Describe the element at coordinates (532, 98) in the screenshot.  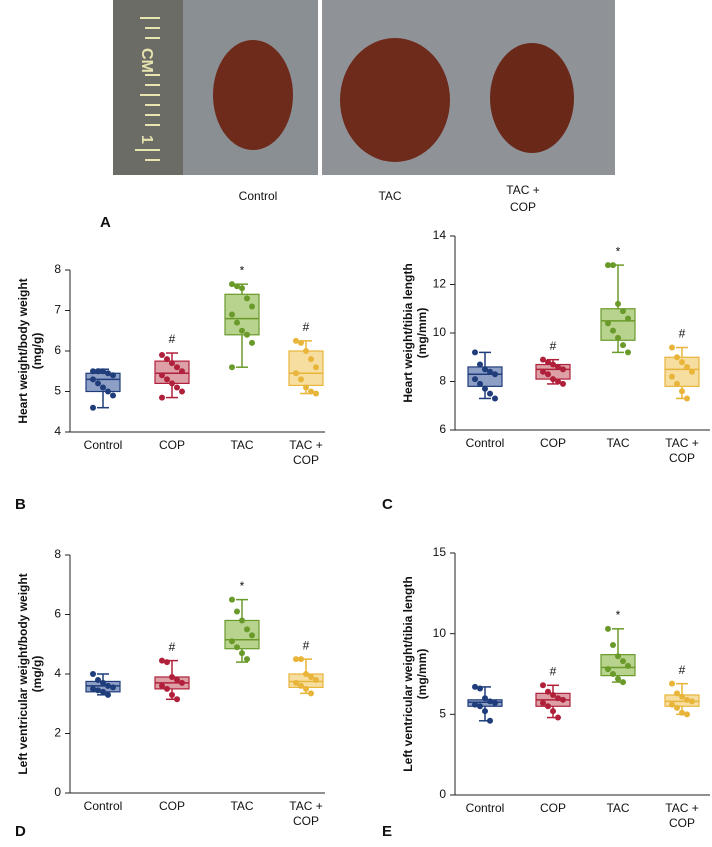
I see `heart` at that location.